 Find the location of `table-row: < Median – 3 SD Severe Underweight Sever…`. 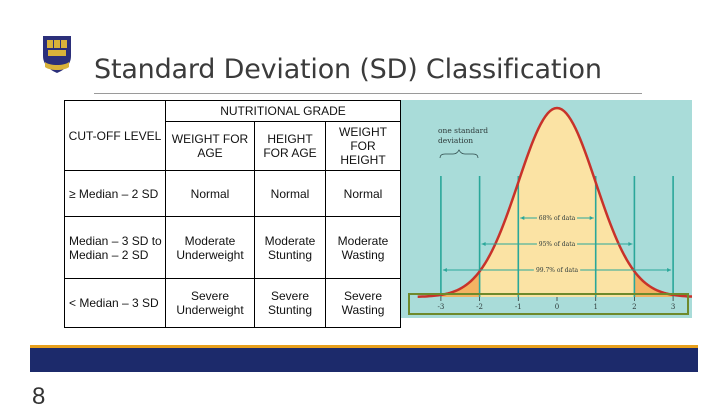

table-row: < Median – 3 SD Severe Underweight Sever… is located at coordinates (233, 303).